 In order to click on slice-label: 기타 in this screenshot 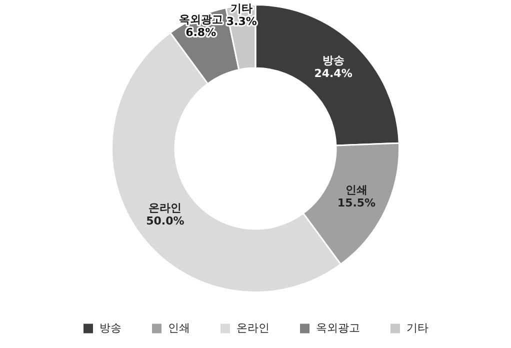, I will do `click(241, 8)`.